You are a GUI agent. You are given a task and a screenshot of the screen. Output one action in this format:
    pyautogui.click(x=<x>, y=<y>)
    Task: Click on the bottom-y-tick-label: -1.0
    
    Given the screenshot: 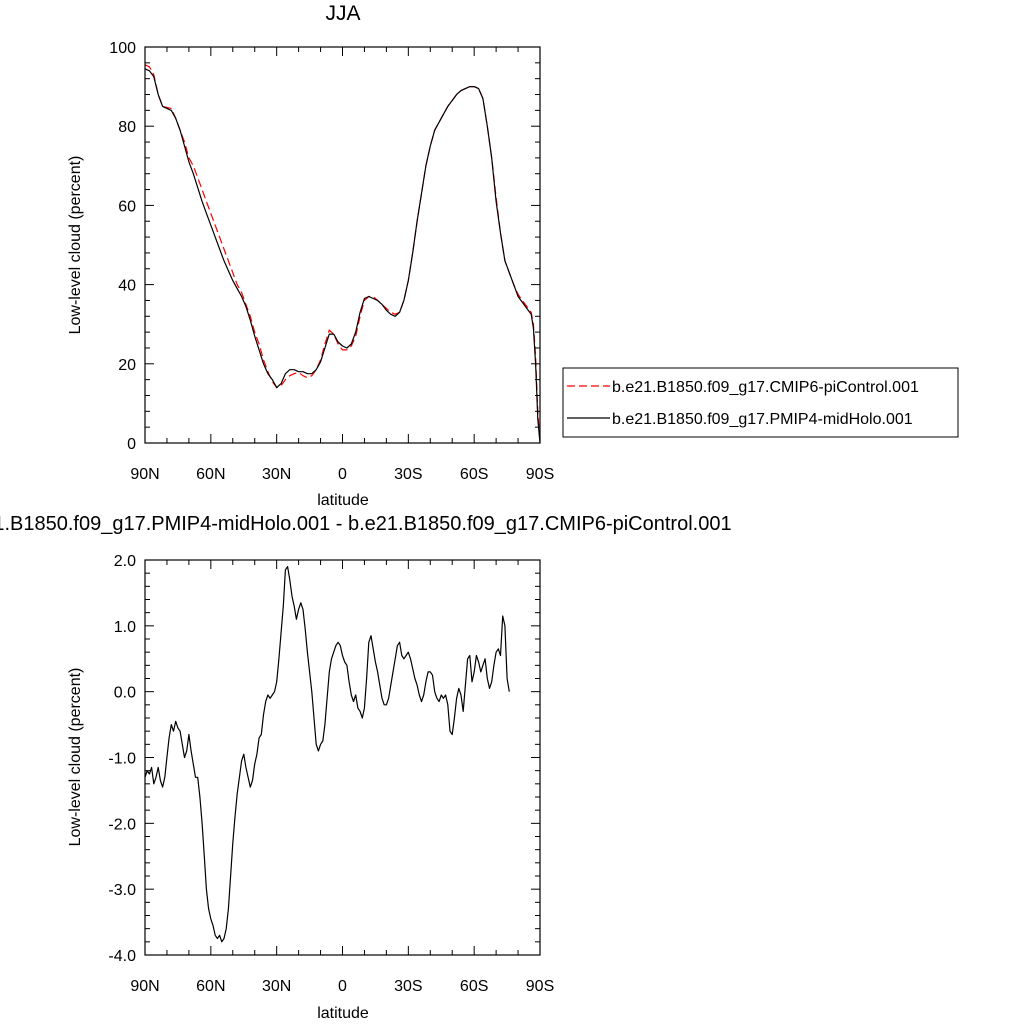 What is the action you would take?
    pyautogui.click(x=122, y=759)
    